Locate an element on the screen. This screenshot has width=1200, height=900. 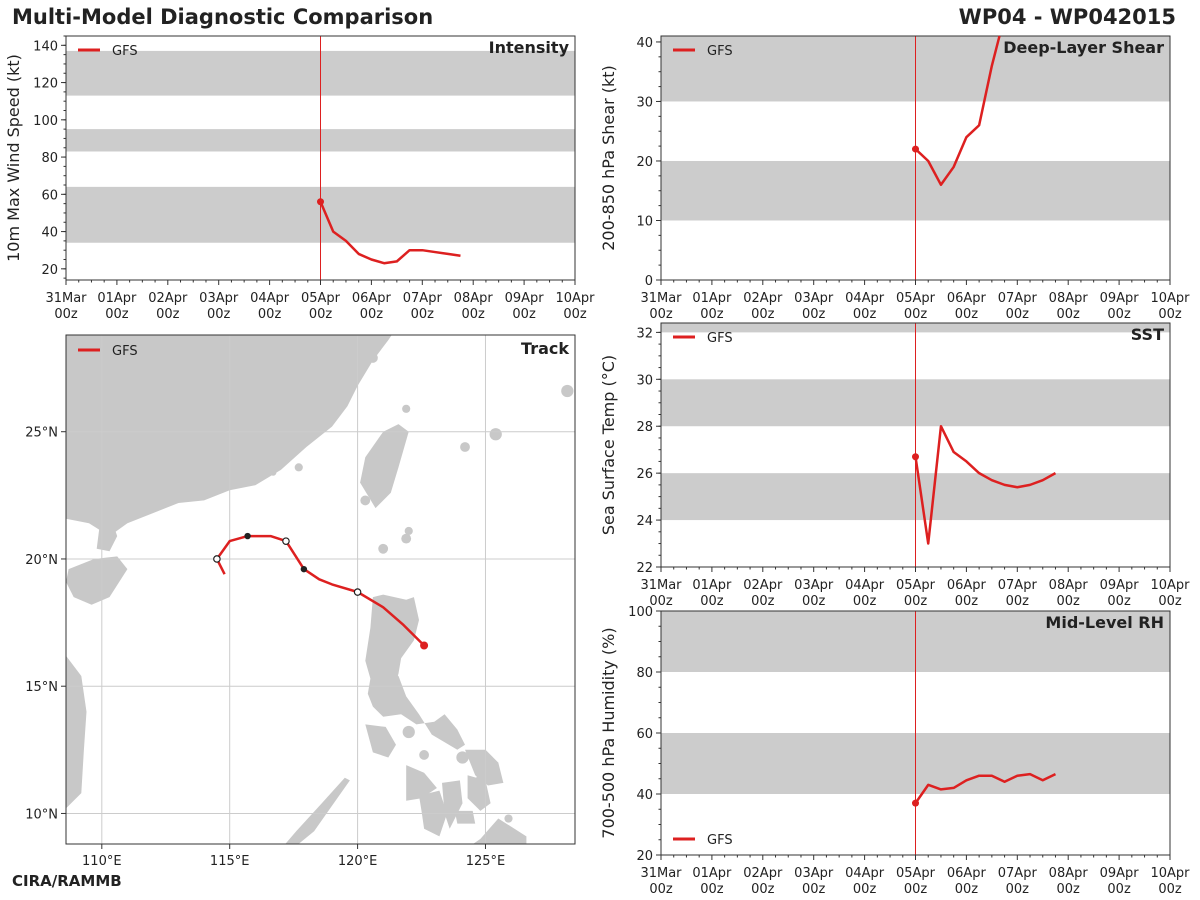
shear-xtick-label: 02Apr 00z is located at coordinates (763, 306).